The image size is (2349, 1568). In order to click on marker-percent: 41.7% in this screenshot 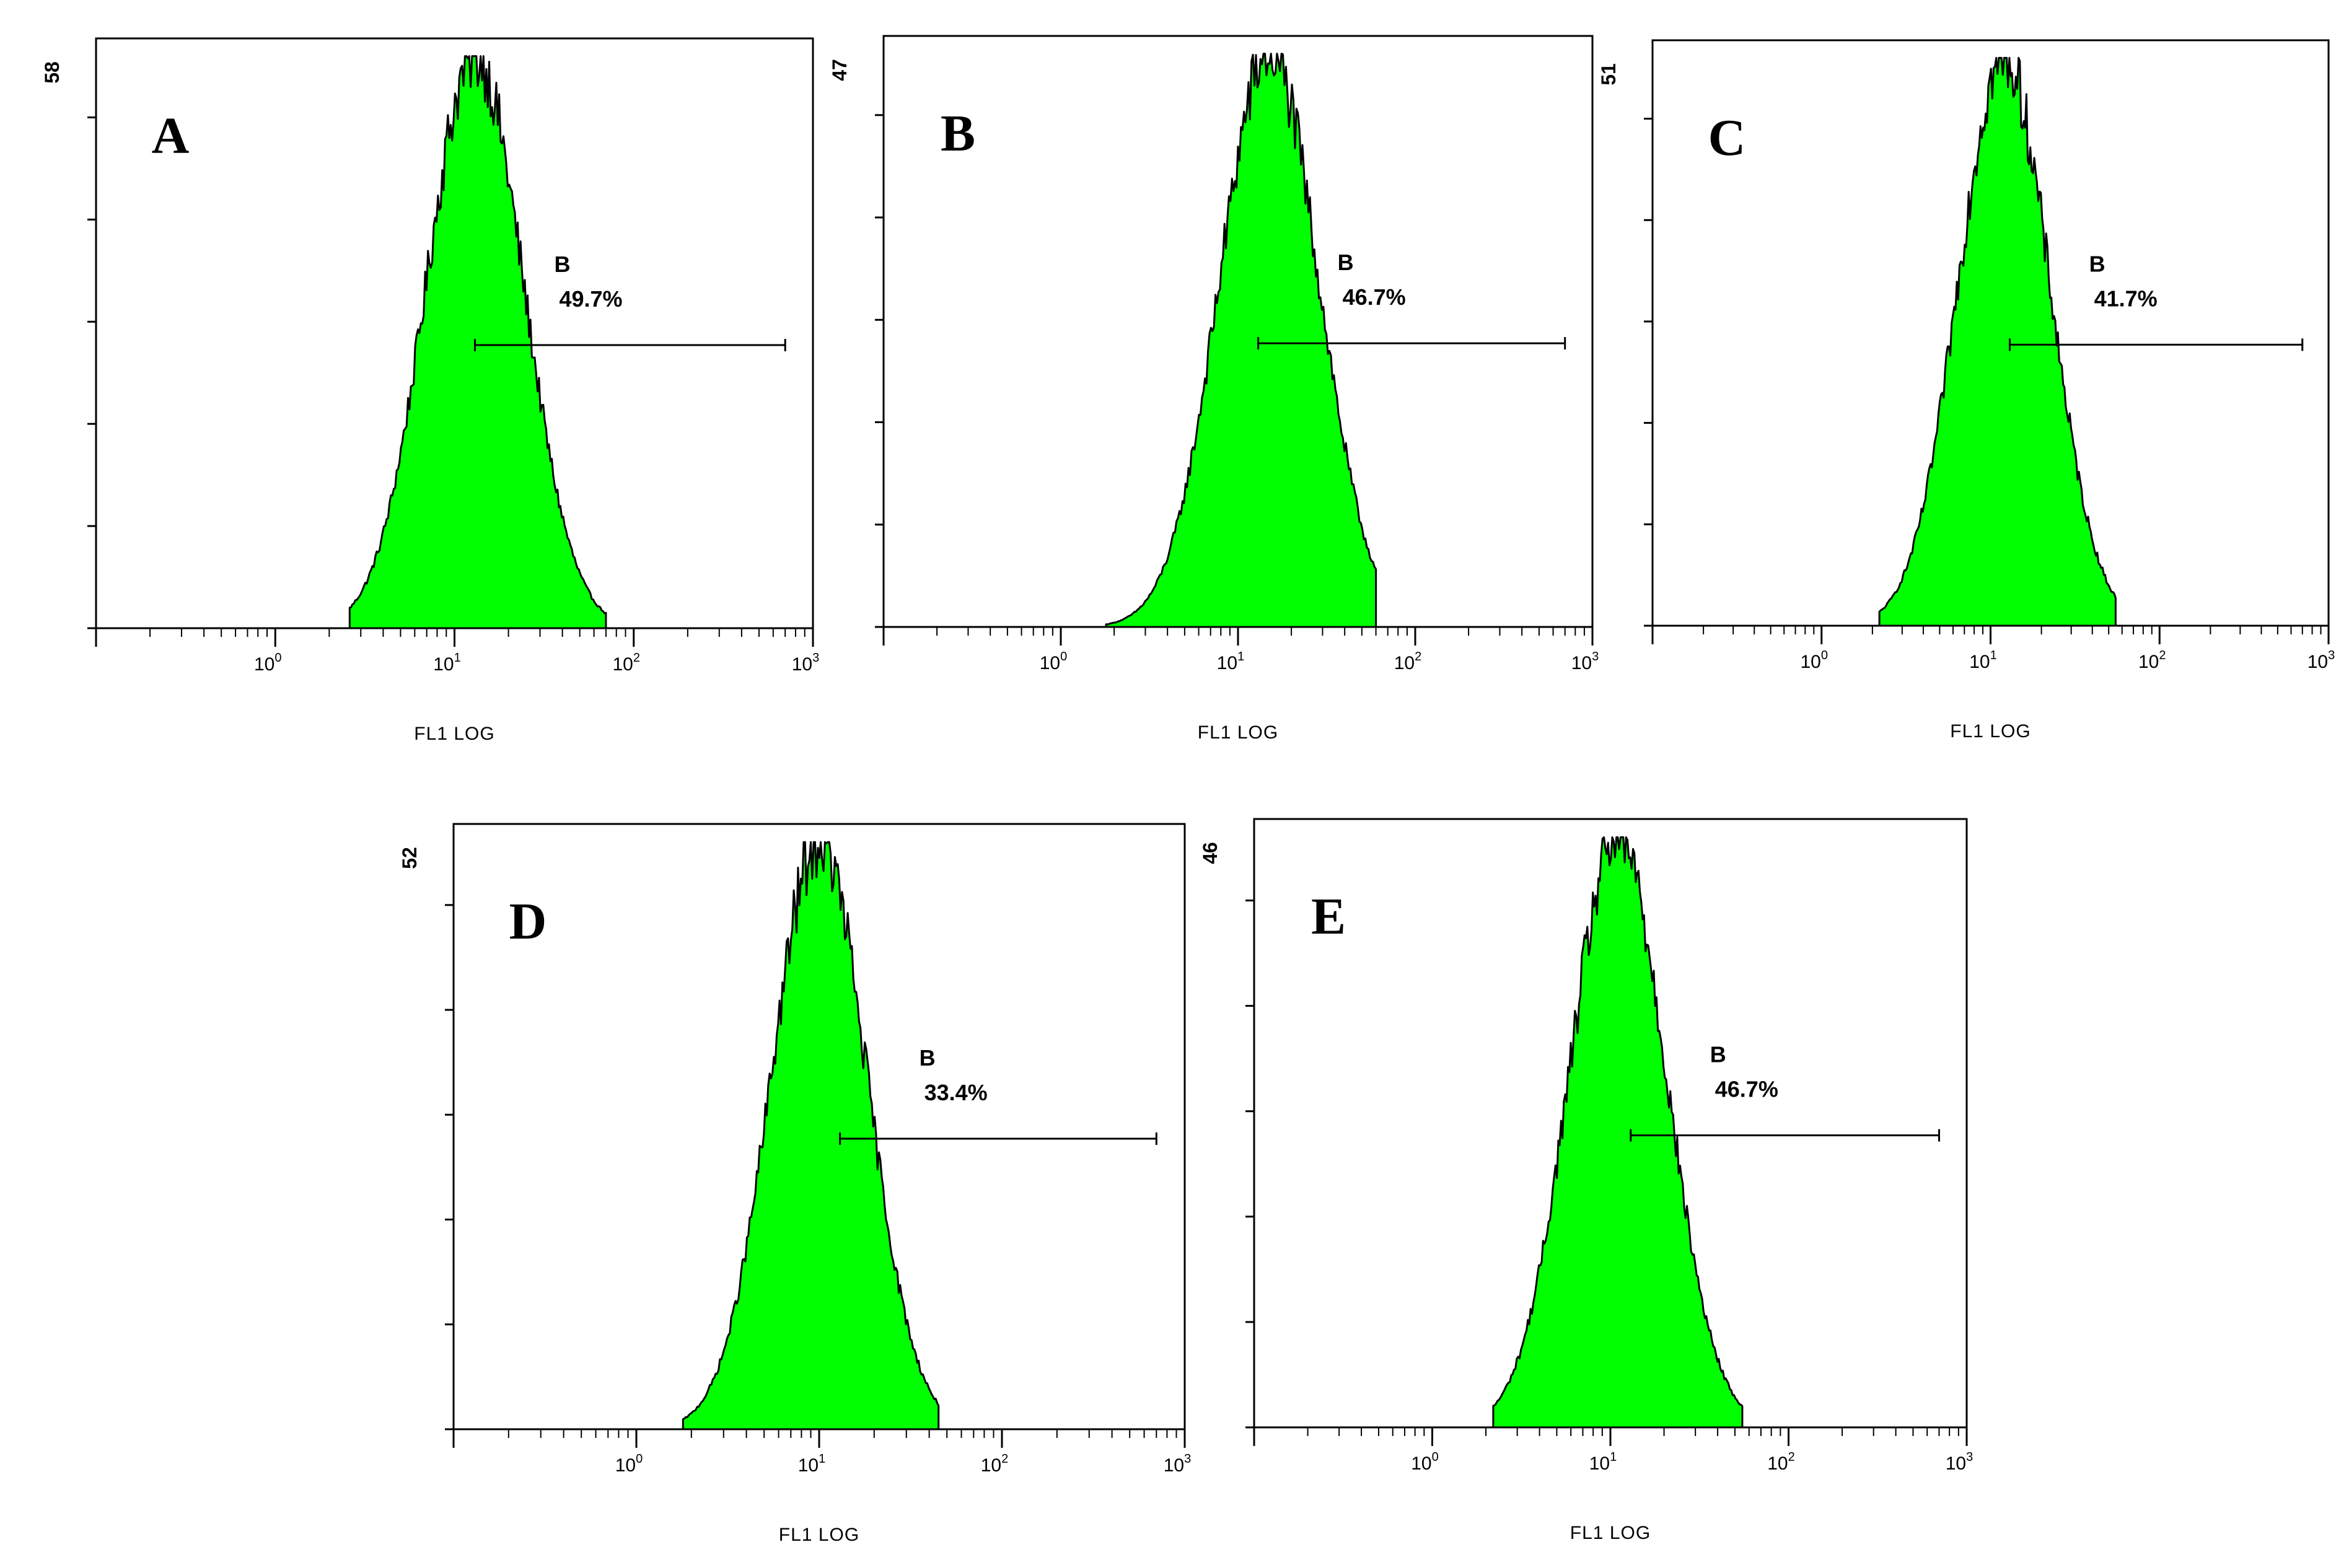, I will do `click(2126, 298)`.